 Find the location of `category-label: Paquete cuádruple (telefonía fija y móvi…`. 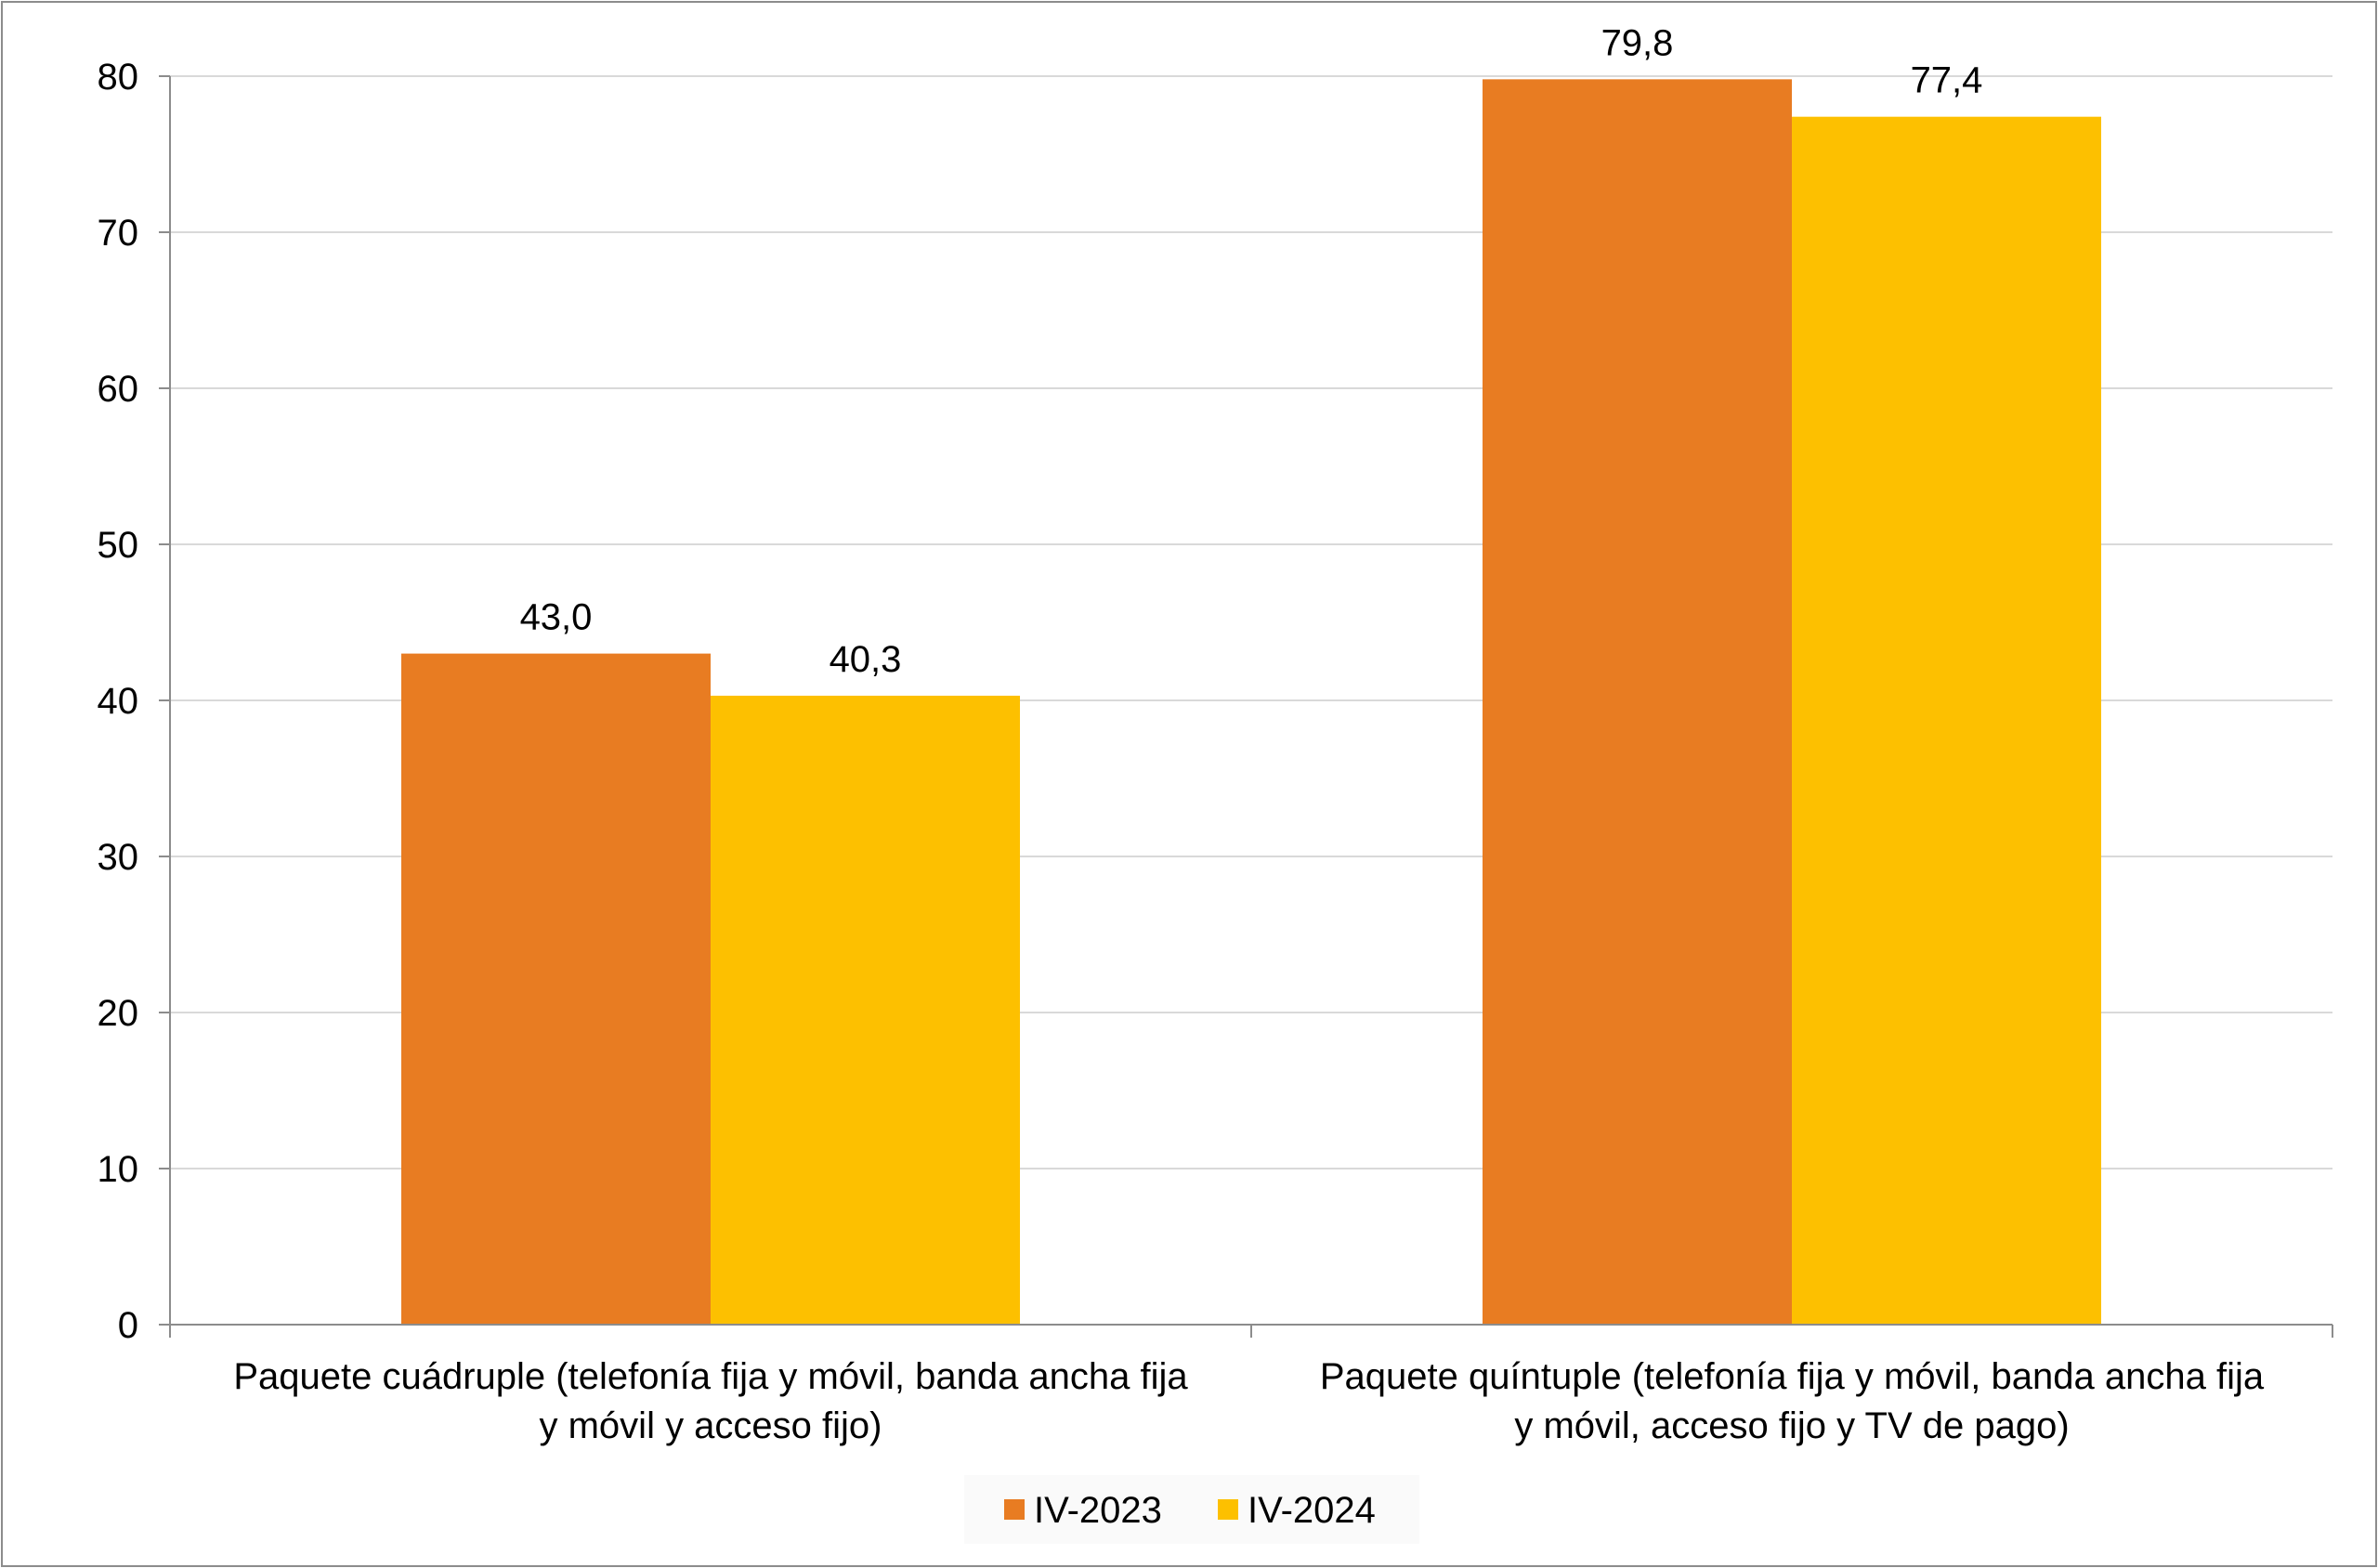

category-label: Paquete cuádruple (telefonía fija y móvi… is located at coordinates (710, 1376).